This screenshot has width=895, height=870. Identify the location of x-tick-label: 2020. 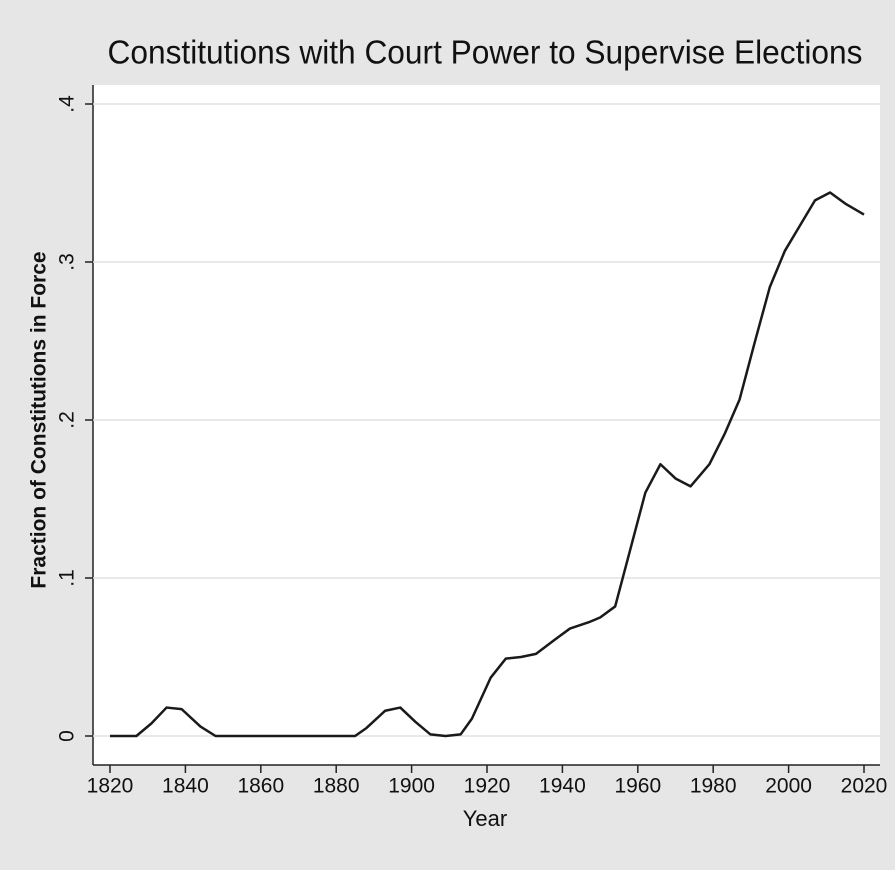
(864, 786).